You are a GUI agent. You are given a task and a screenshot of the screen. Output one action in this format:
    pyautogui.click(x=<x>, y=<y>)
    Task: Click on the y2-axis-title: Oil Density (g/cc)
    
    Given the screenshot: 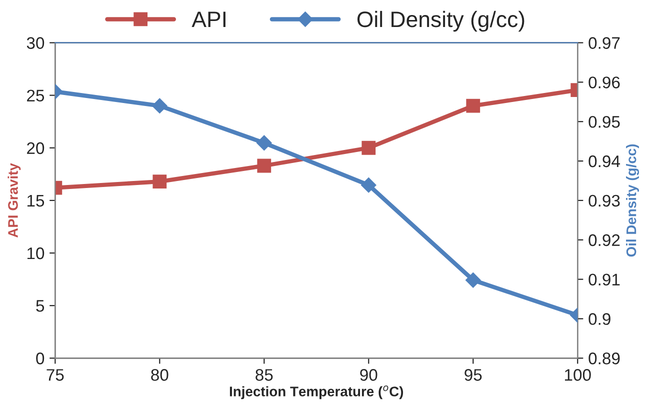 What is the action you would take?
    pyautogui.click(x=633, y=200)
    